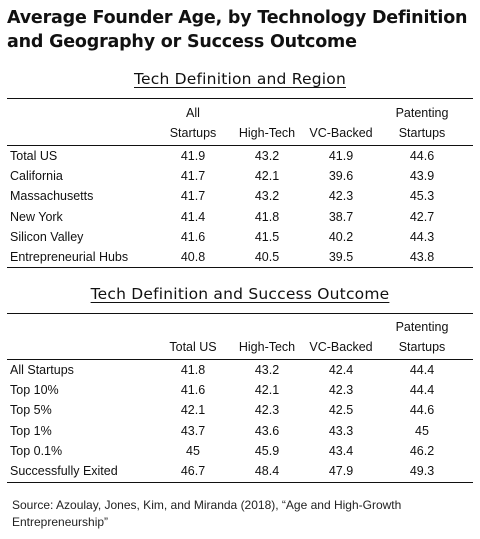  What do you see at coordinates (240, 257) in the screenshot?
I see `table-row: Entrepreneurial Hubs 40.8 40.5 39.5 43.8` at bounding box center [240, 257].